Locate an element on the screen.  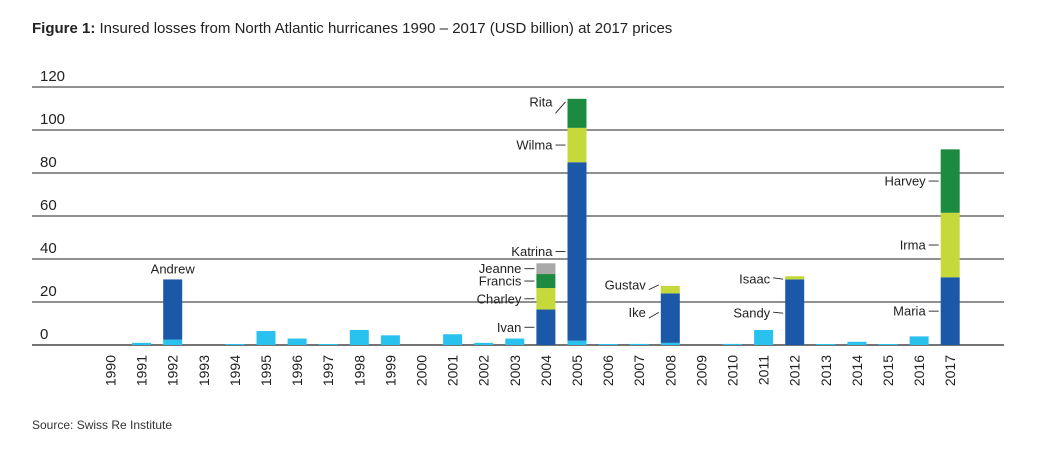
x-tick-label: 1998 is located at coordinates (359, 370).